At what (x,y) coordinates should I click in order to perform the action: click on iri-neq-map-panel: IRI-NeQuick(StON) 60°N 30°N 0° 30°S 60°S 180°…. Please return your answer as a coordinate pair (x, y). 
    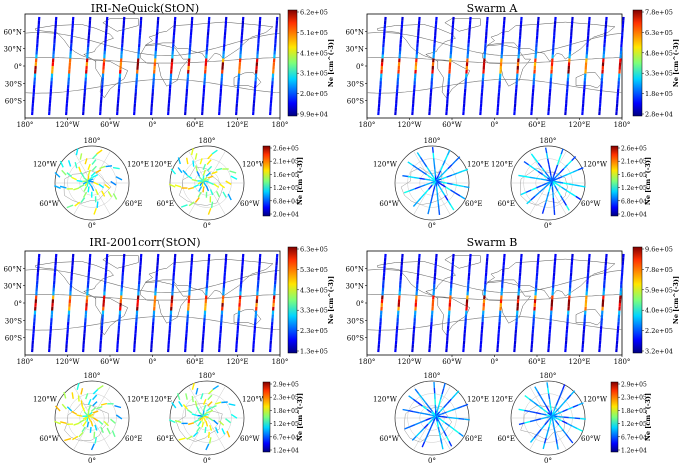
    Looking at the image, I should click on (169, 65).